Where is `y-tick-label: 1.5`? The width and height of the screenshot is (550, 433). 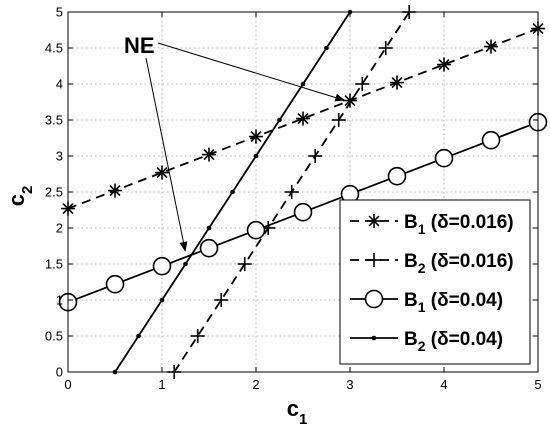
y-tick-label: 1.5 is located at coordinates (54, 264).